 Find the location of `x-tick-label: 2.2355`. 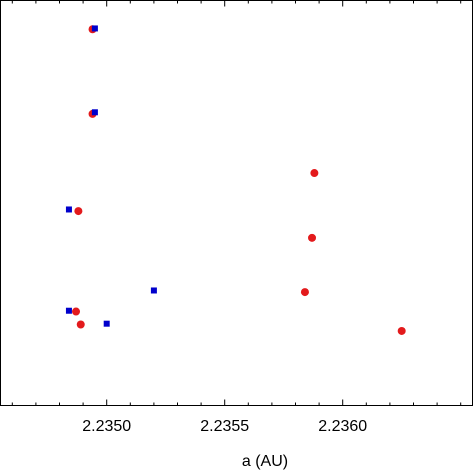

x-tick-label: 2.2355 is located at coordinates (224, 426).